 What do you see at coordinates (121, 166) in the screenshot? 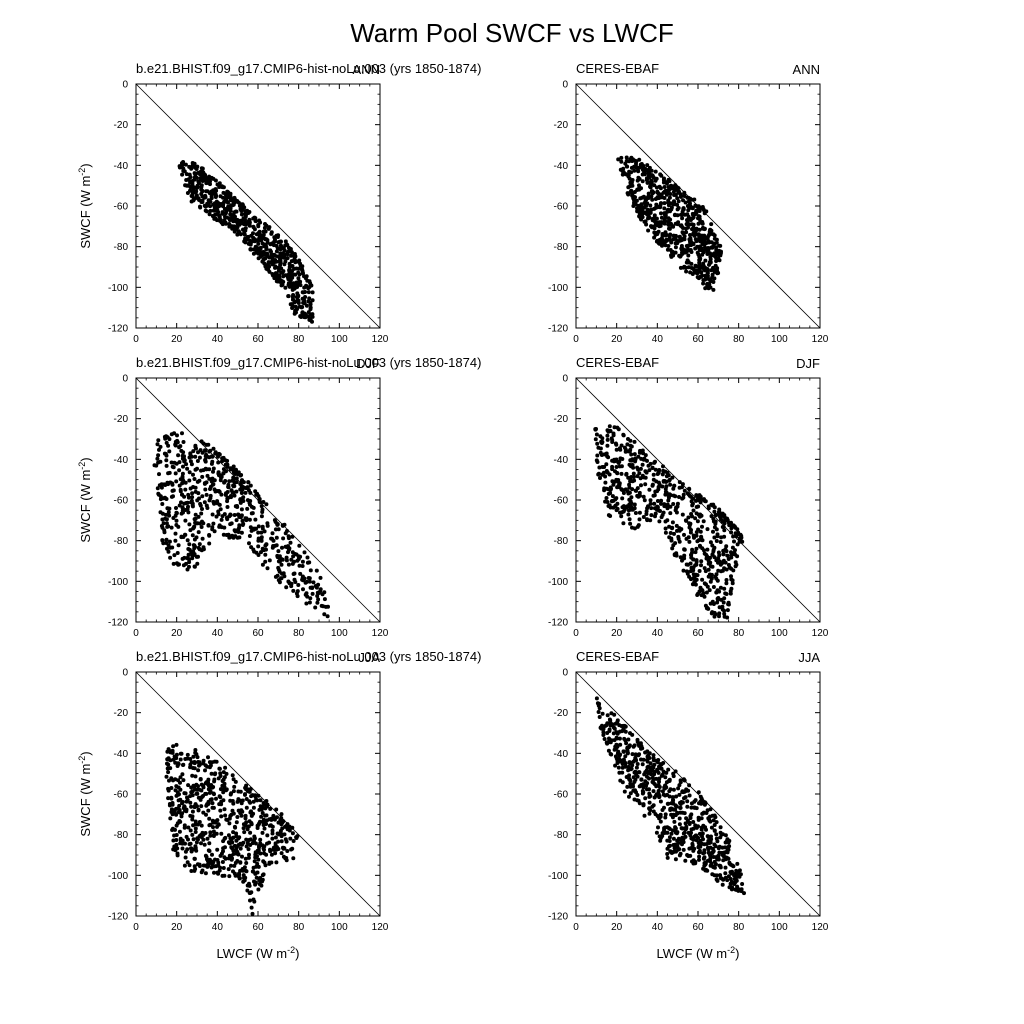
I see `y-tick-label: -40` at bounding box center [121, 166].